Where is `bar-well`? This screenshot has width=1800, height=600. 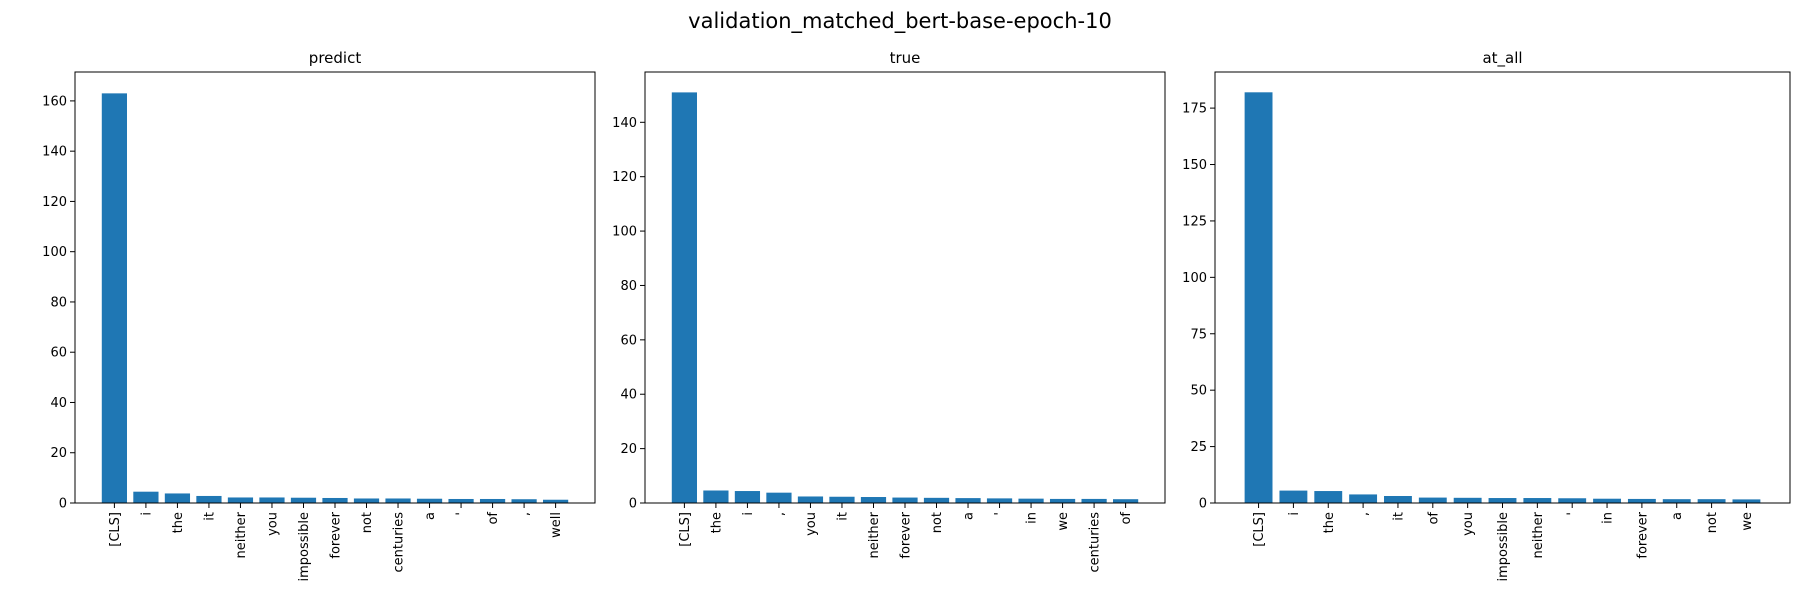
bar-well is located at coordinates (556, 501).